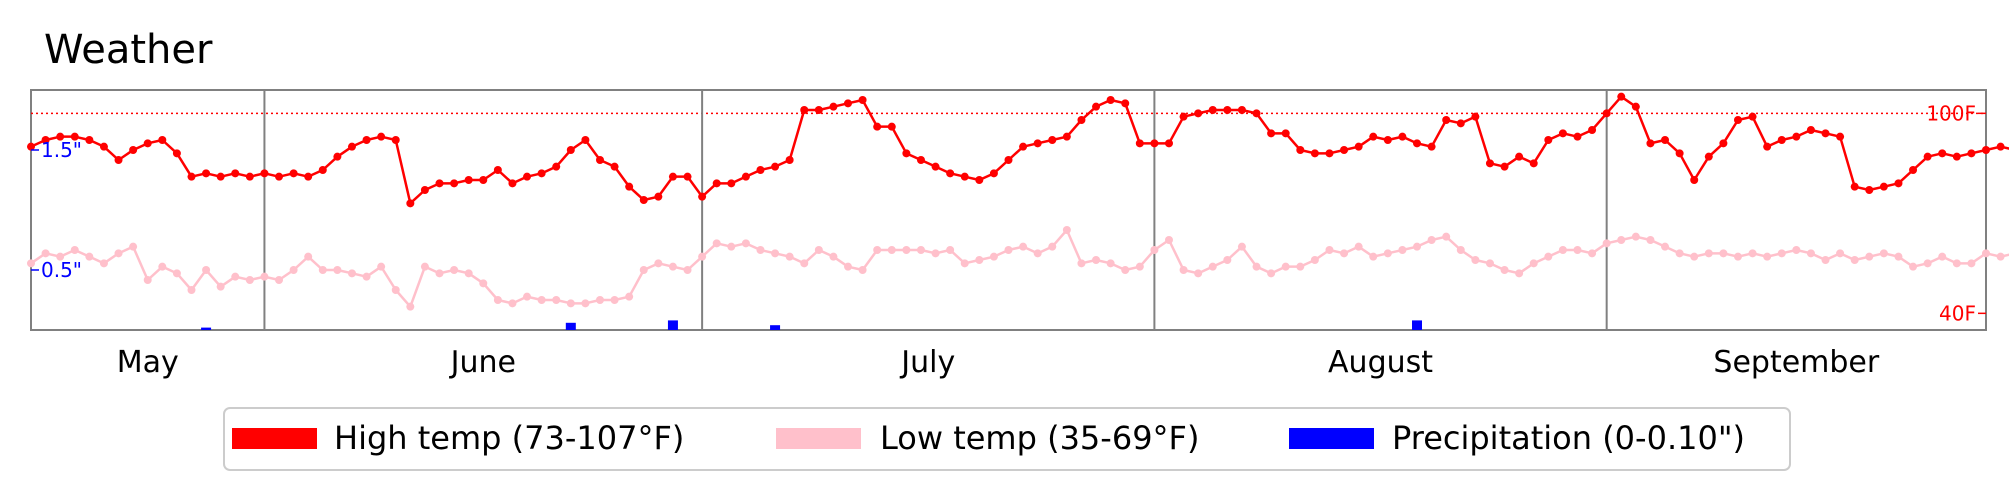 The width and height of the screenshot is (2009, 499). I want to click on legend-label-high: High temp (73-107°F), so click(509, 438).